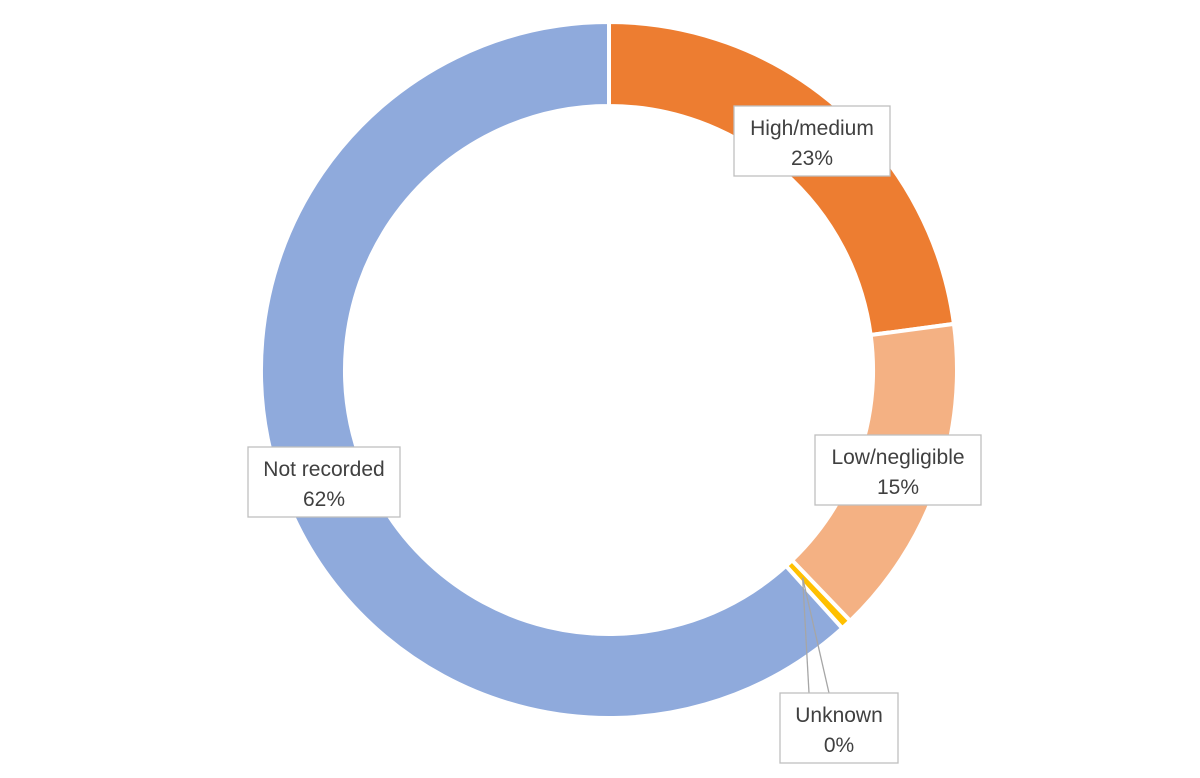 This screenshot has width=1200, height=778. What do you see at coordinates (805, 635) in the screenshot?
I see `leader-line-unknown` at bounding box center [805, 635].